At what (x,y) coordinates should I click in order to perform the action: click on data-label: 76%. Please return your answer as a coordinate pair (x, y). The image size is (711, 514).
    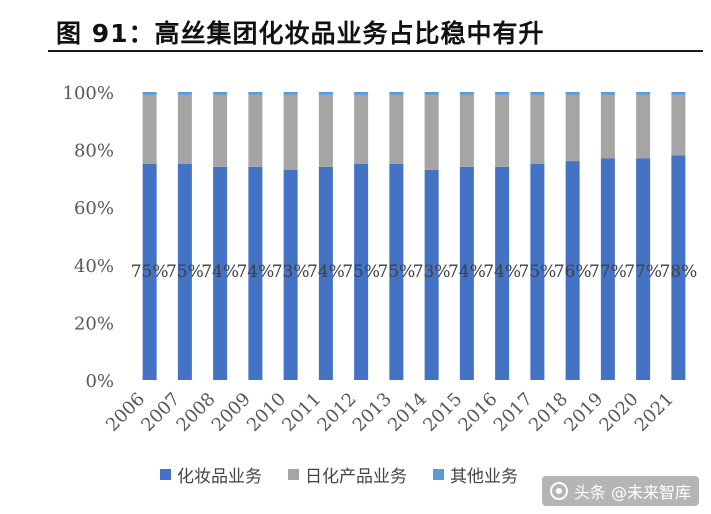
    Looking at the image, I should click on (573, 272).